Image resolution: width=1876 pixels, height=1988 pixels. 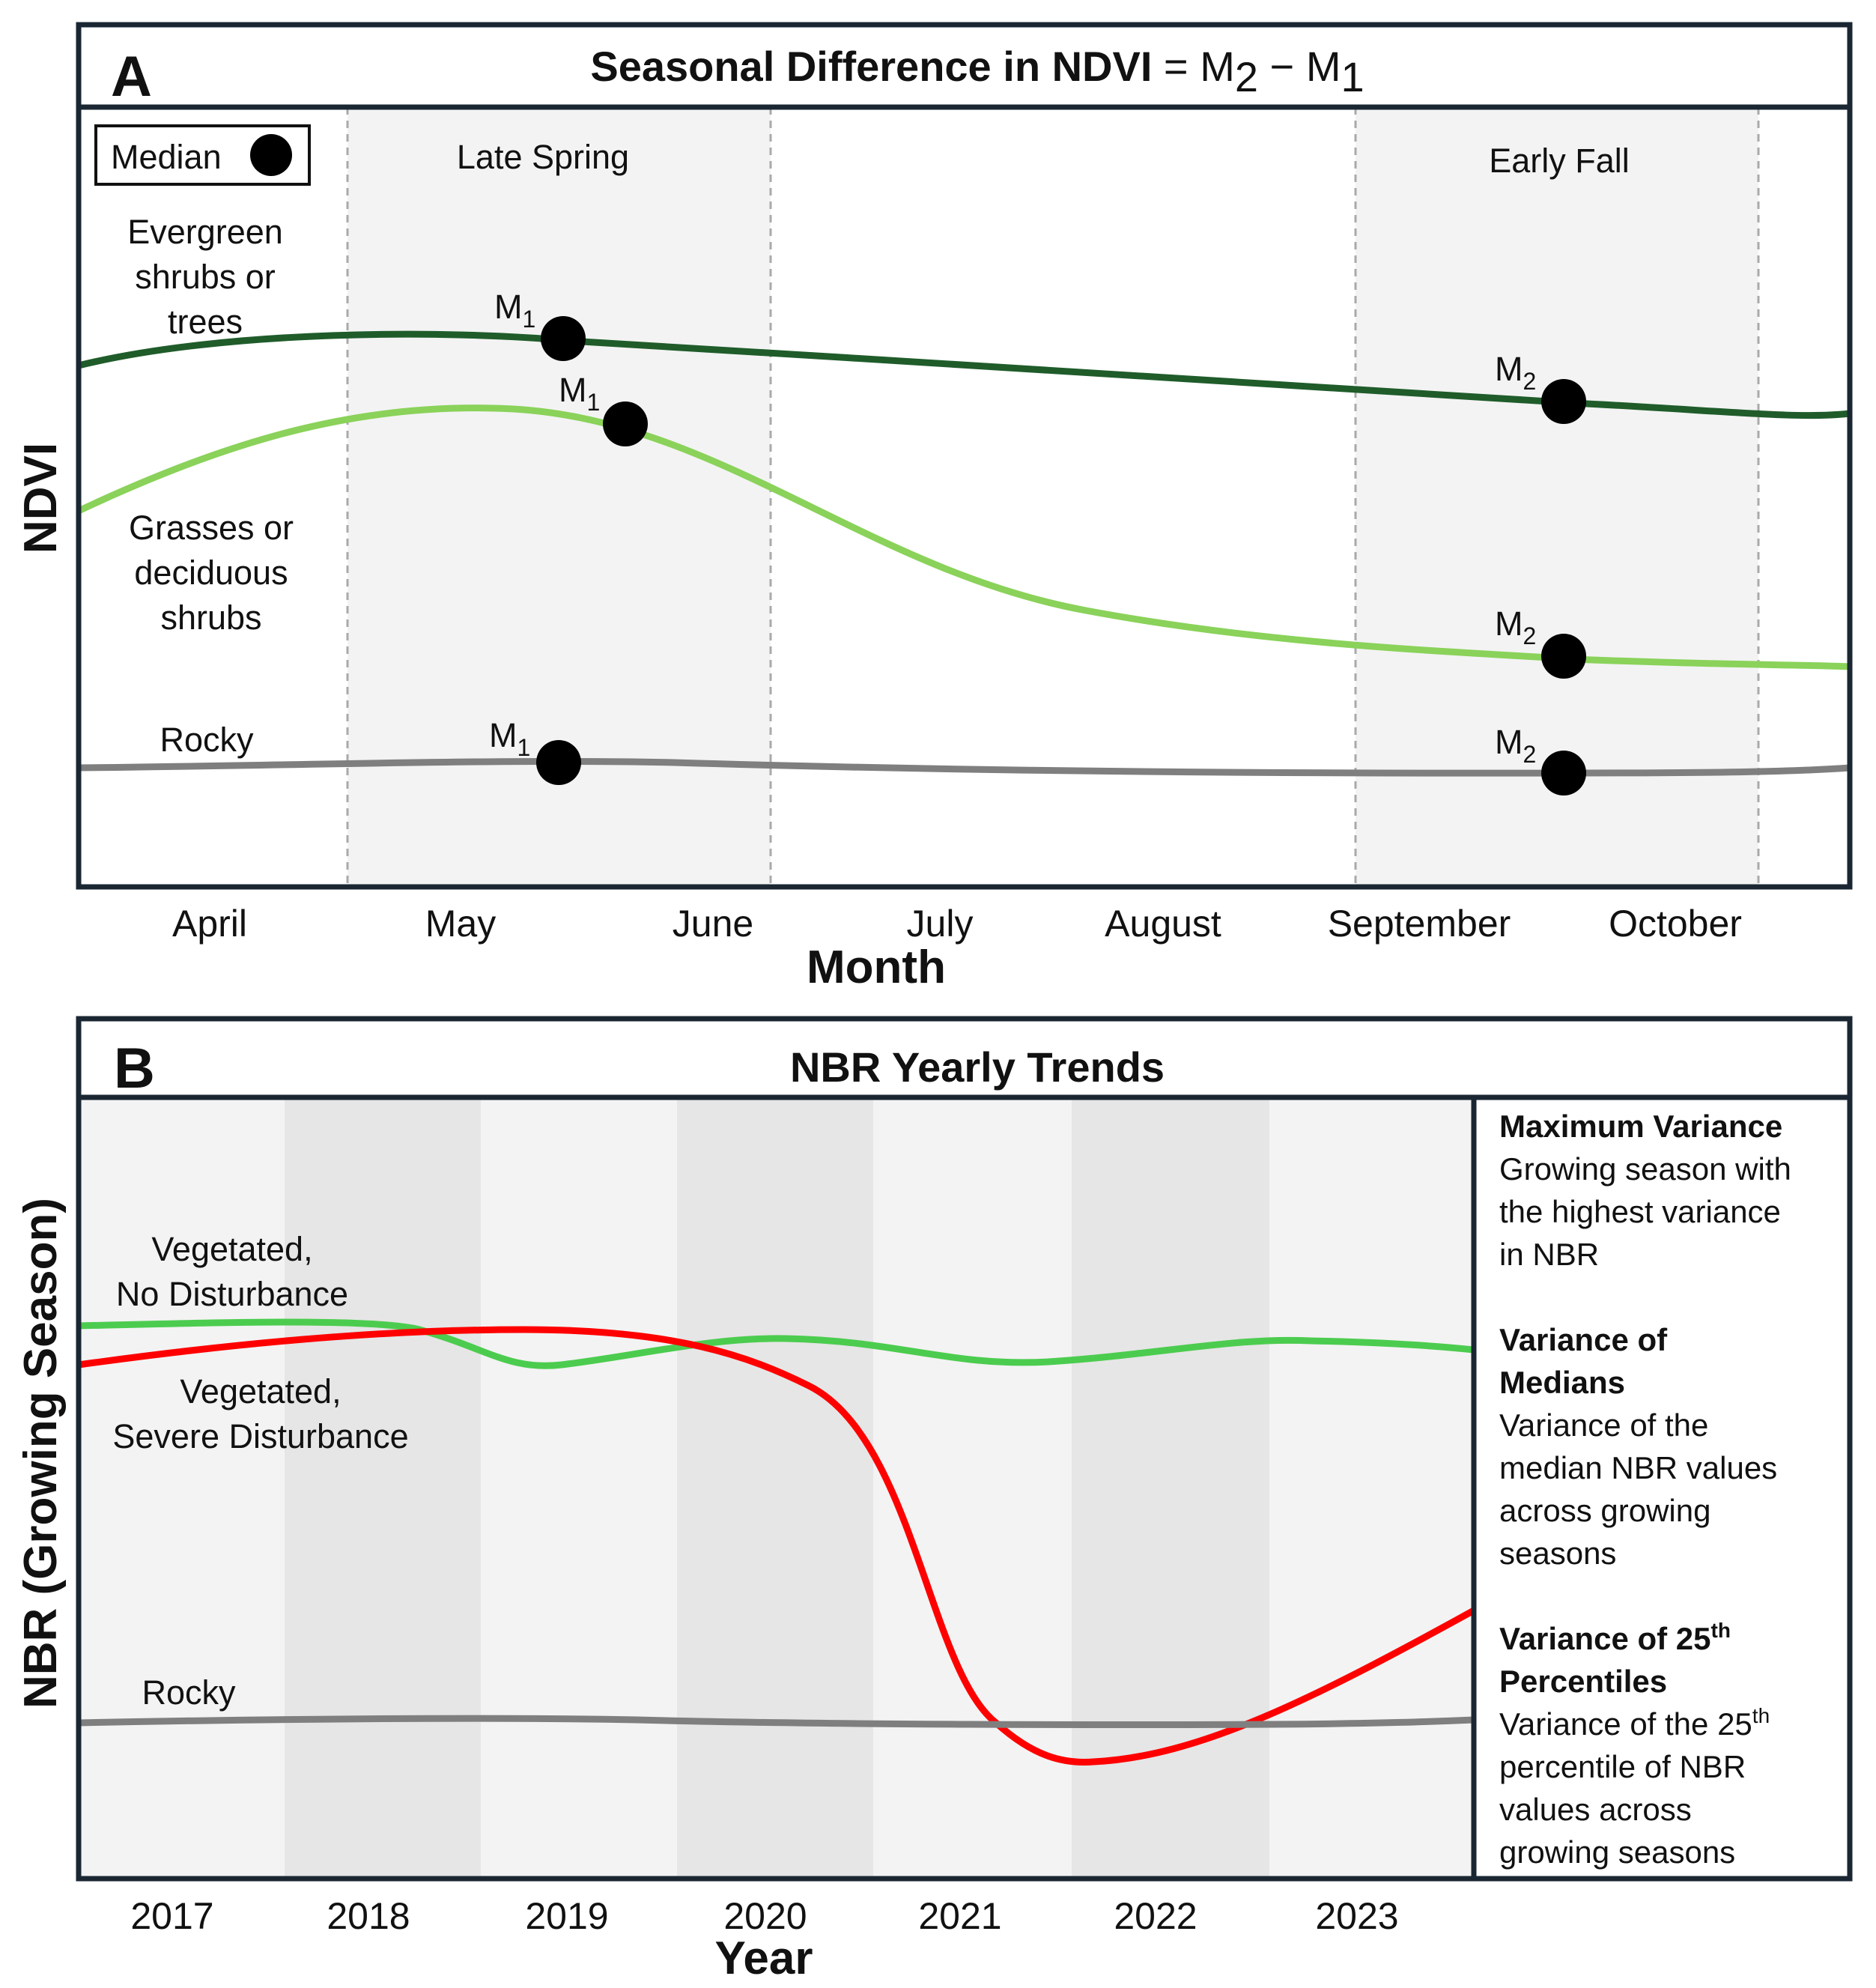 What do you see at coordinates (563, 338) in the screenshot?
I see `evergreen-m1-marker` at bounding box center [563, 338].